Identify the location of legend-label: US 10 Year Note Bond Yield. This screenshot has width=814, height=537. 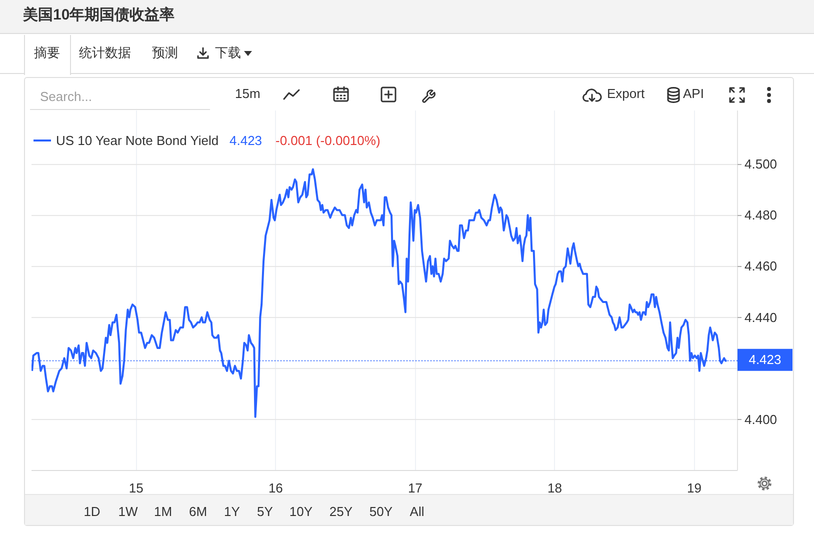
(137, 141).